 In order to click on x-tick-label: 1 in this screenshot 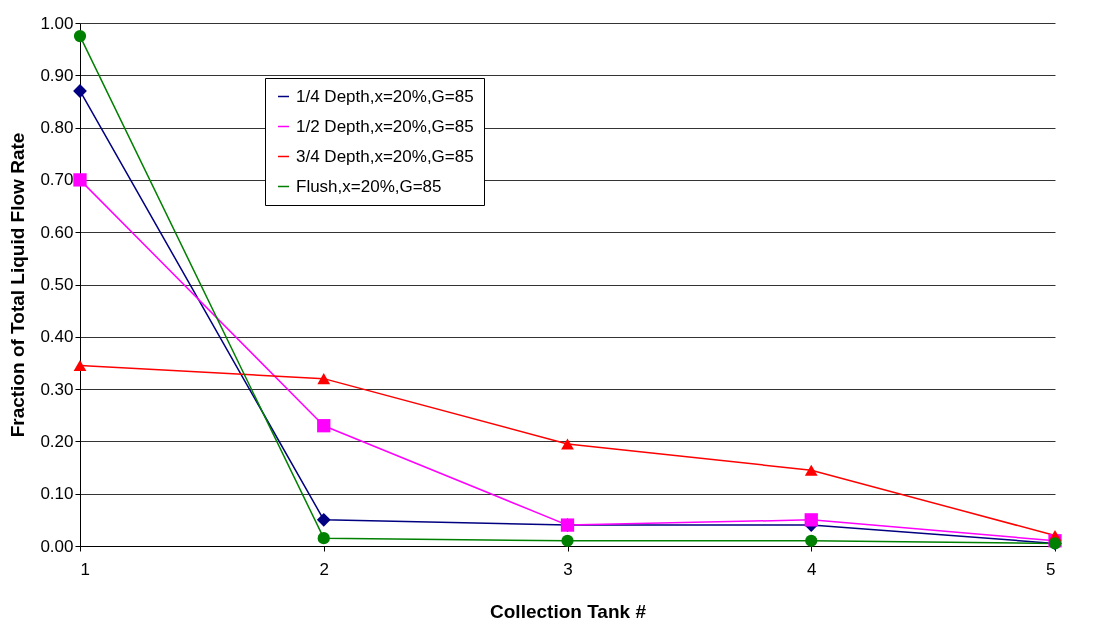, I will do `click(85, 569)`.